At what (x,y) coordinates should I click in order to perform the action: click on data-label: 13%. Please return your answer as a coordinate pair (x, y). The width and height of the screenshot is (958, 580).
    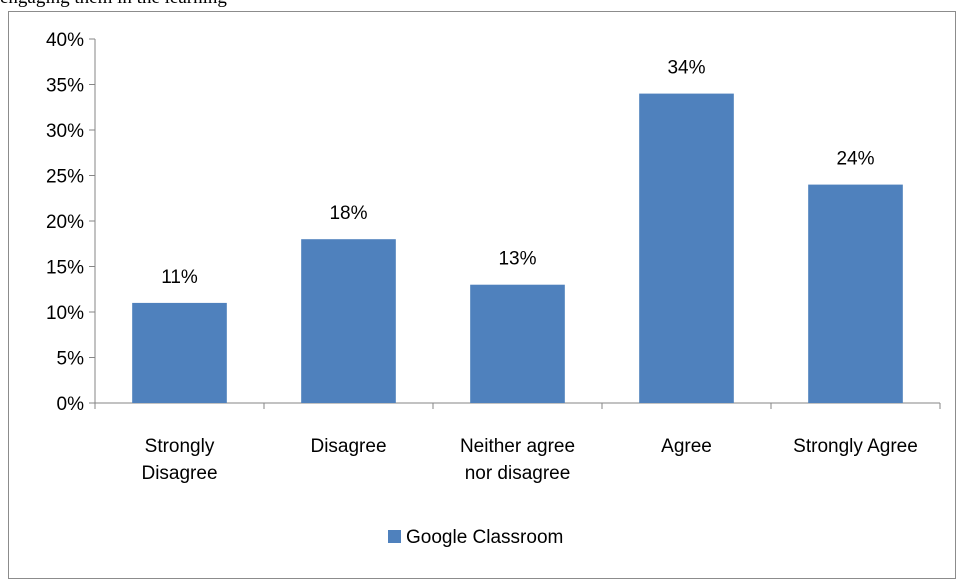
    Looking at the image, I should click on (517, 259).